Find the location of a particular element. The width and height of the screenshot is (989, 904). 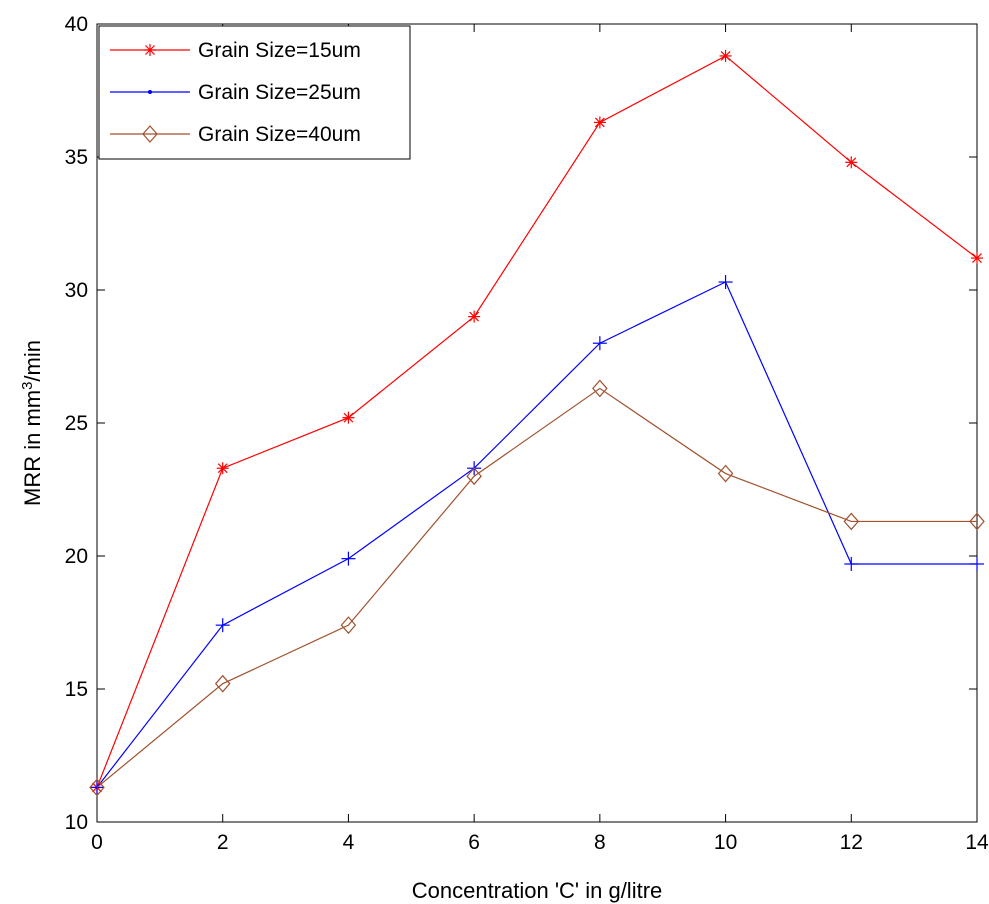

legend-item: Grain Size=15um is located at coordinates (235, 50).